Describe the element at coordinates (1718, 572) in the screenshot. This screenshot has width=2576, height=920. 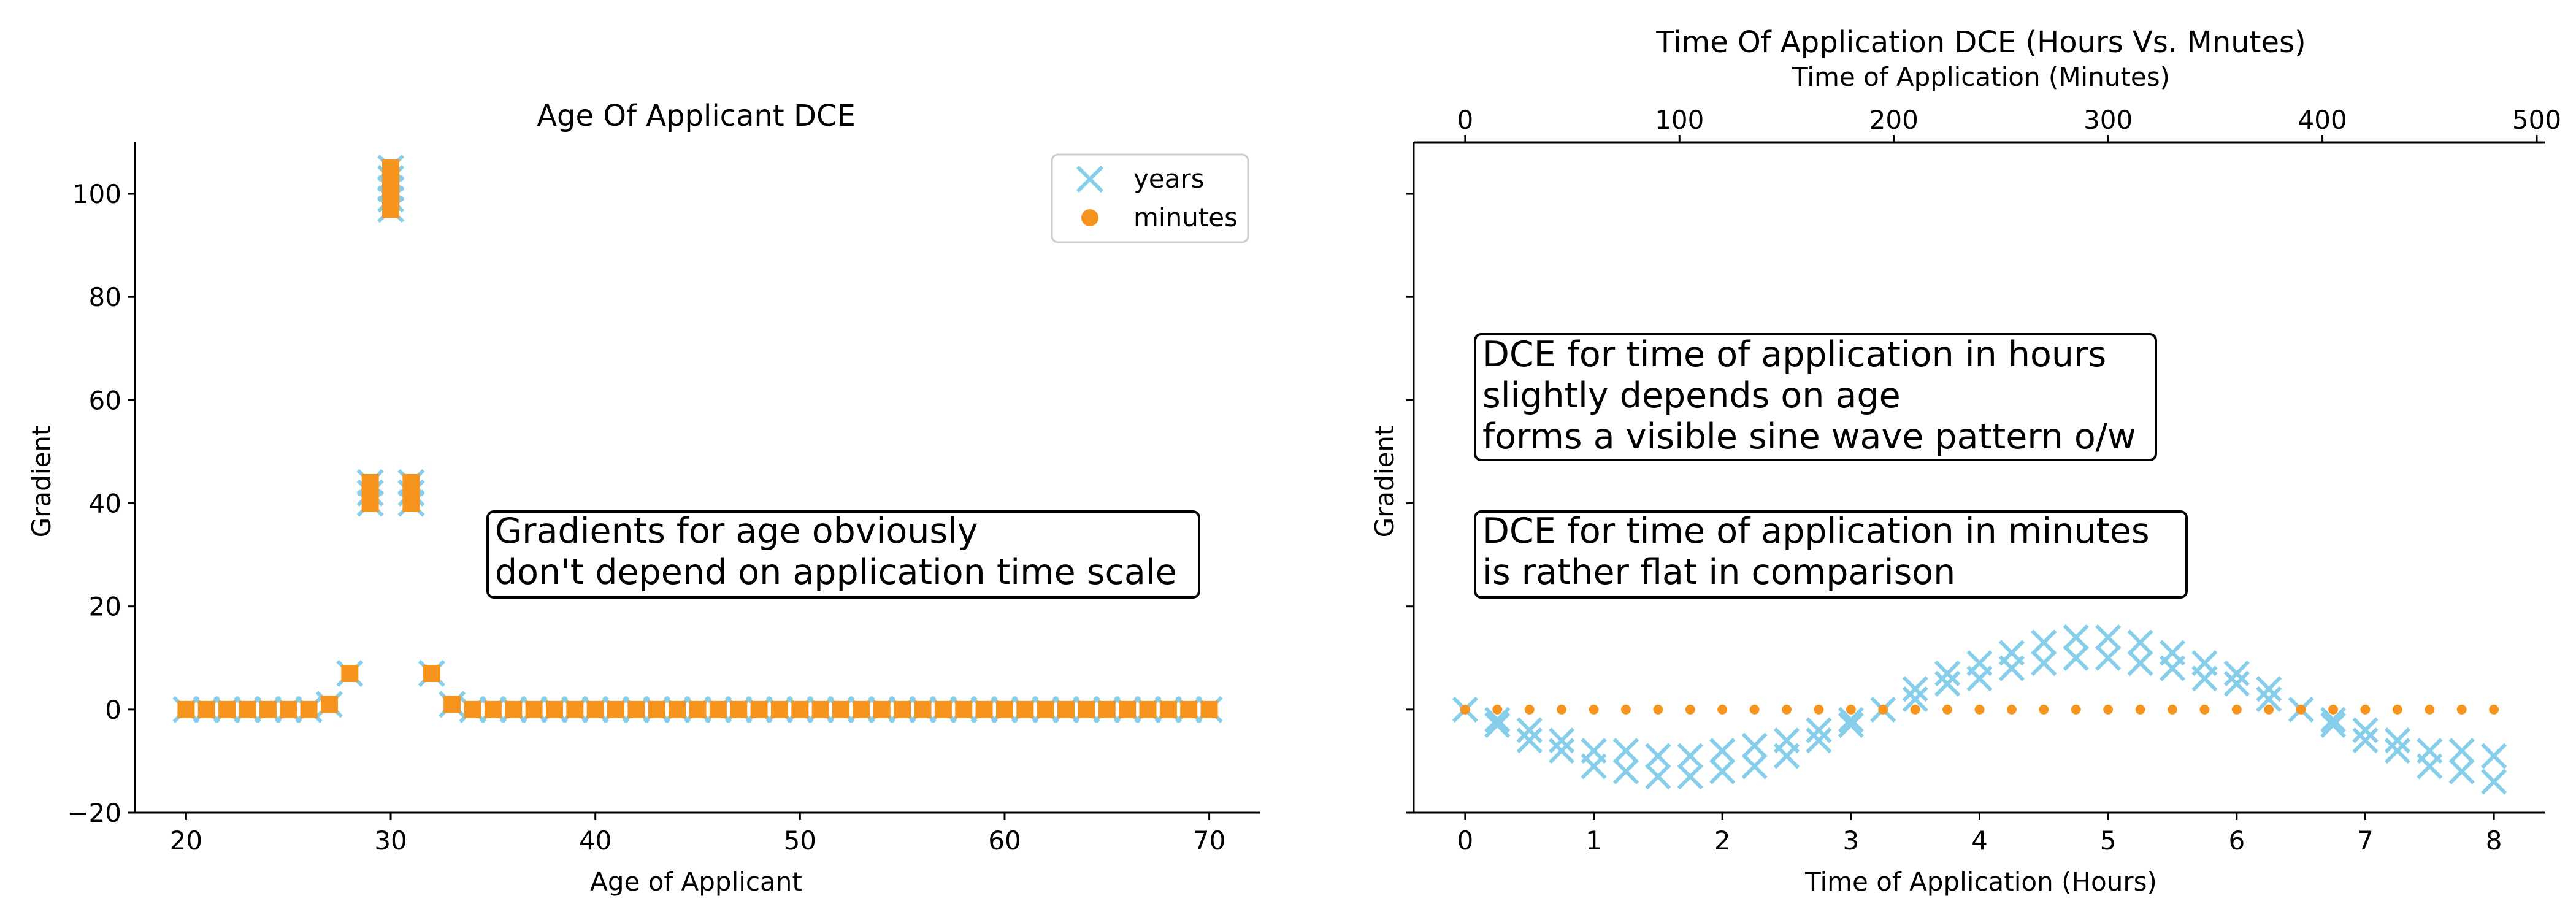
I see `minutes-annotation-line-2: is rather flat in comparison` at that location.